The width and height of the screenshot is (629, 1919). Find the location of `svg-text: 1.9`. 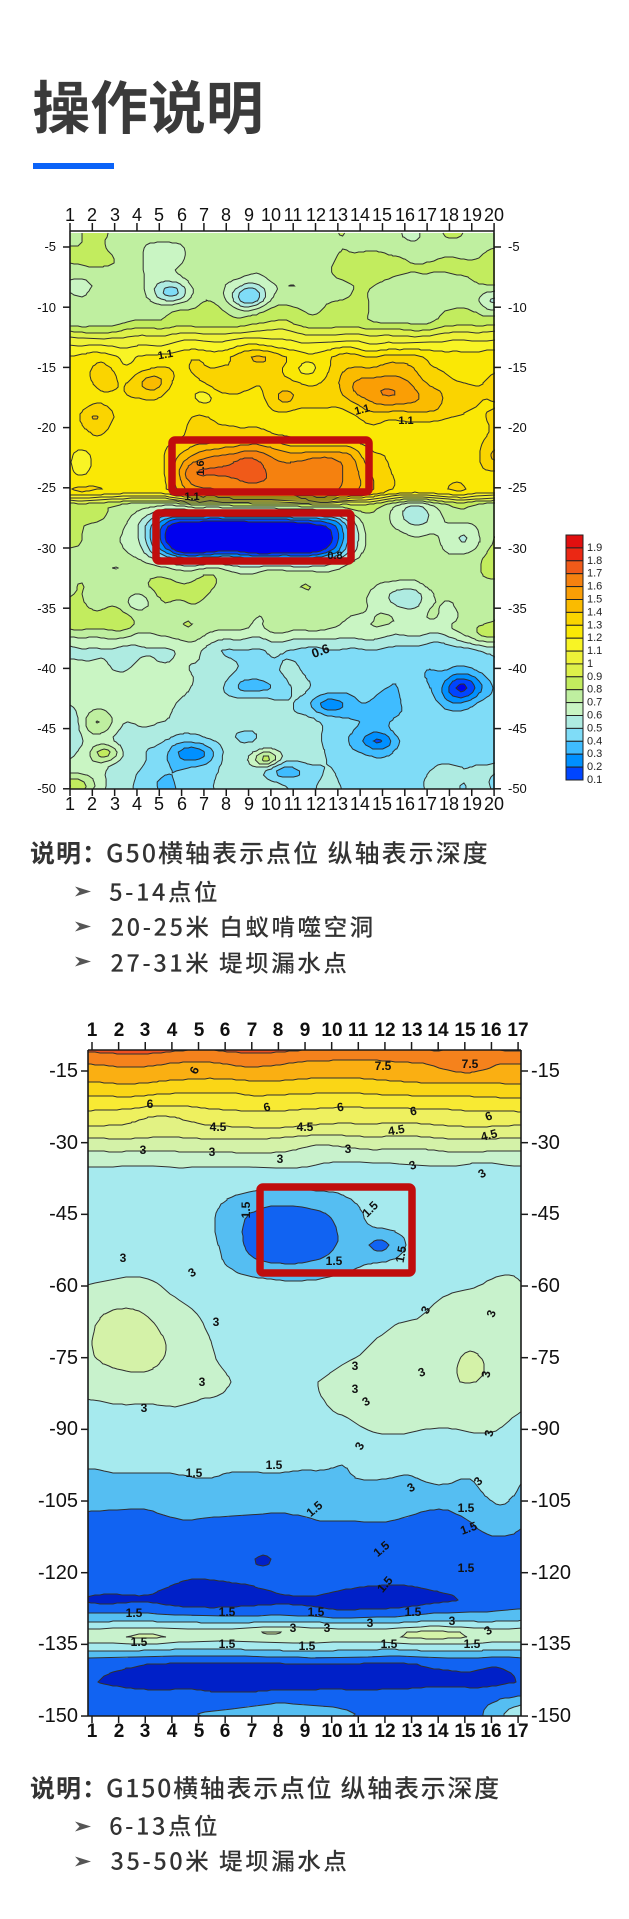

svg-text: 1.9 is located at coordinates (594, 548).